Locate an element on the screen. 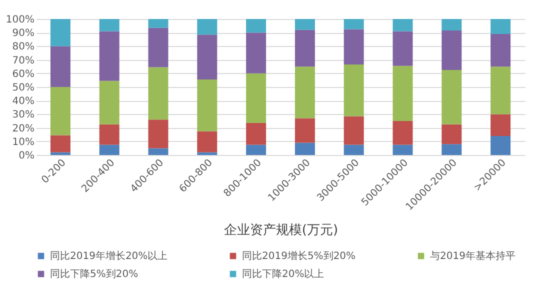 The width and height of the screenshot is (553, 292). legend-label: 同比下降5%到20% is located at coordinates (94, 274).